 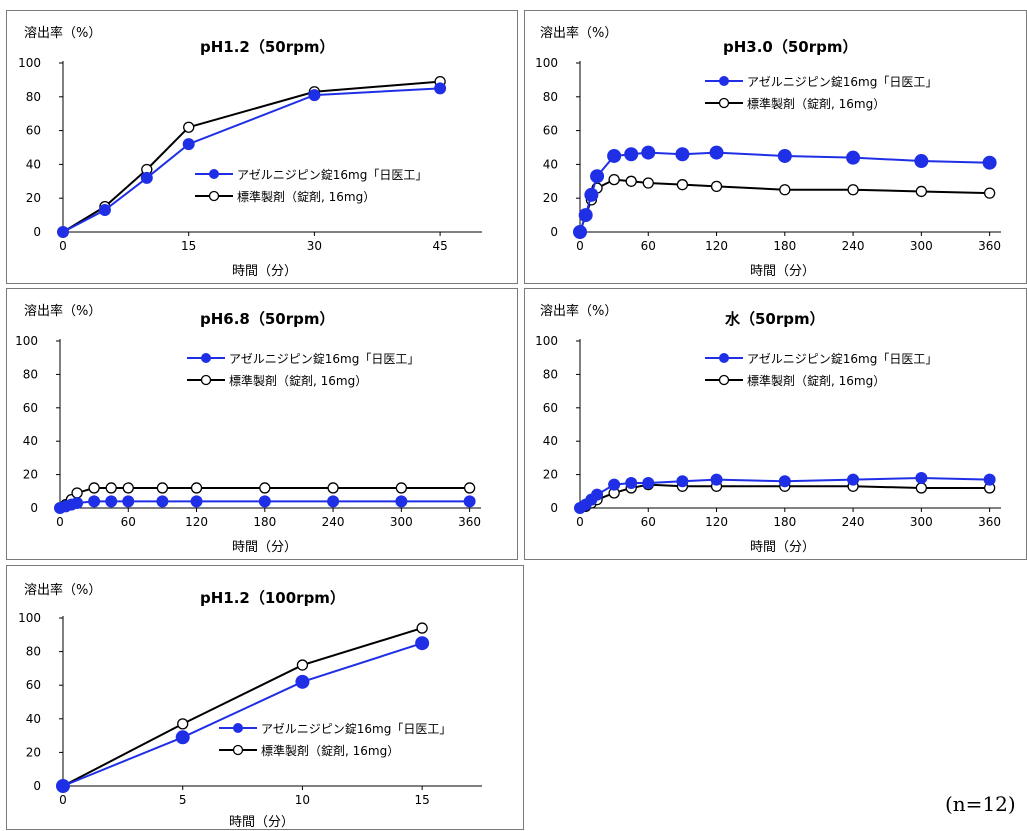 I want to click on x-tick-label: 240, so click(x=333, y=522).